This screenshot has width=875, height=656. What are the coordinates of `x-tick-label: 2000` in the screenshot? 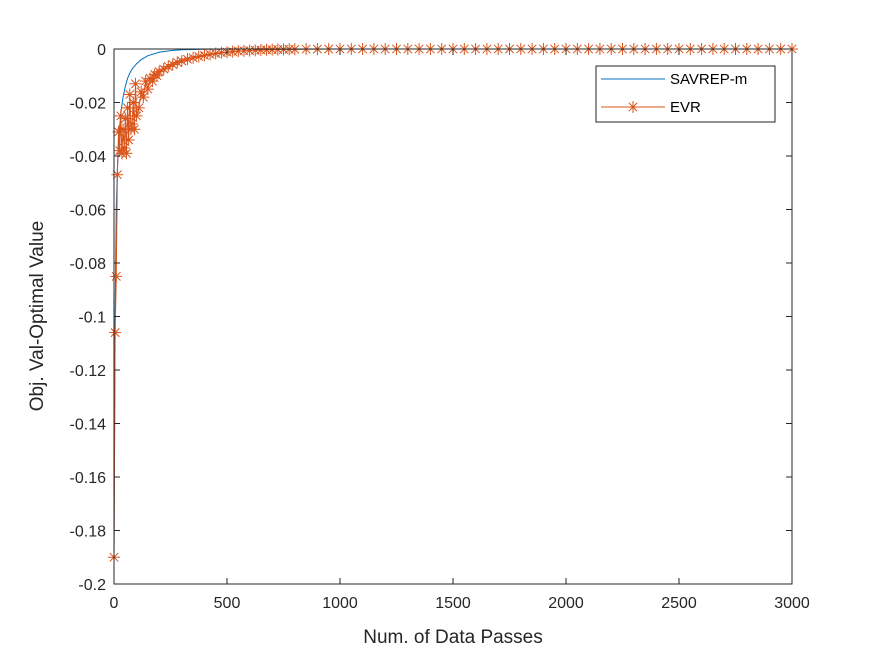 It's located at (566, 603).